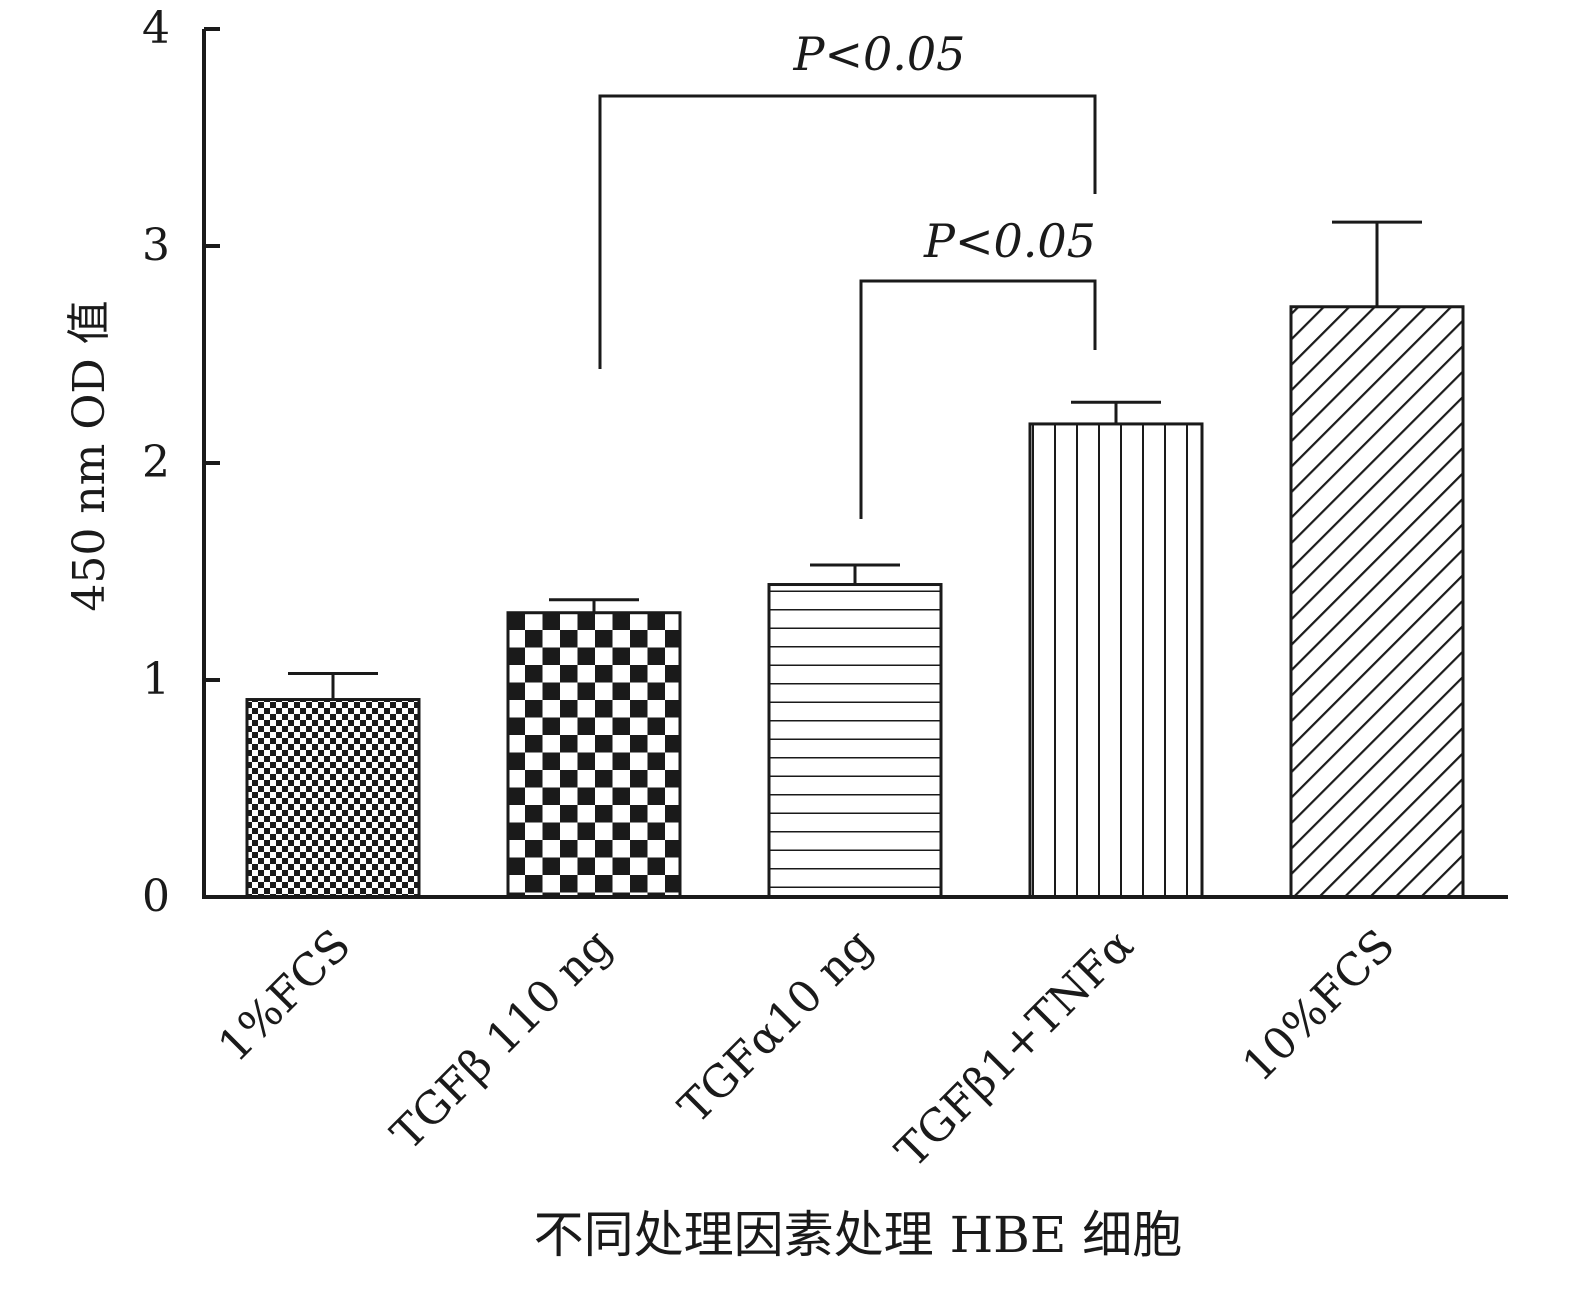  What do you see at coordinates (156, 245) in the screenshot?
I see `y-tick-label: 3` at bounding box center [156, 245].